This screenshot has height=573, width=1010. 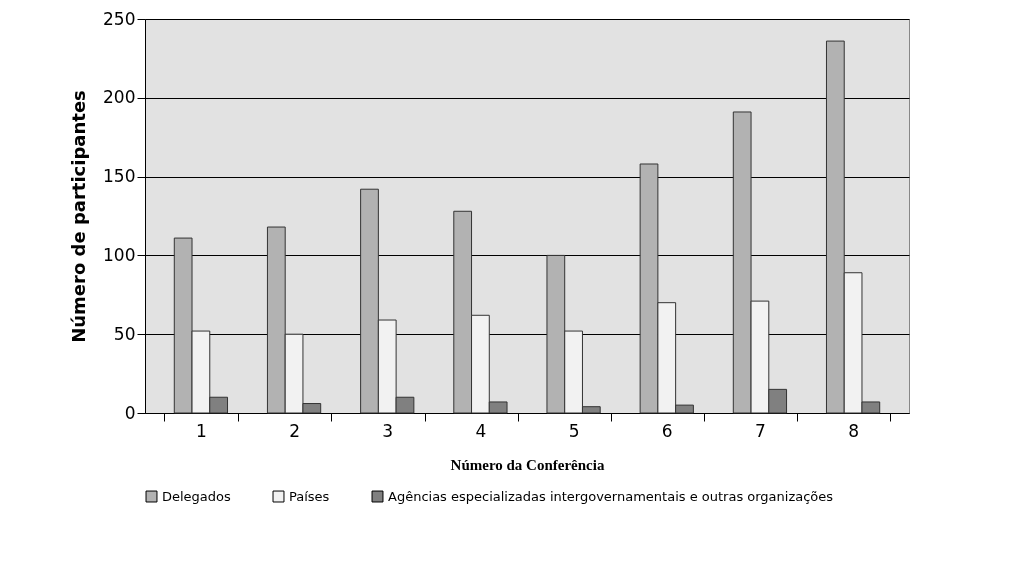 I want to click on x-tick-label: 1, so click(x=201, y=430).